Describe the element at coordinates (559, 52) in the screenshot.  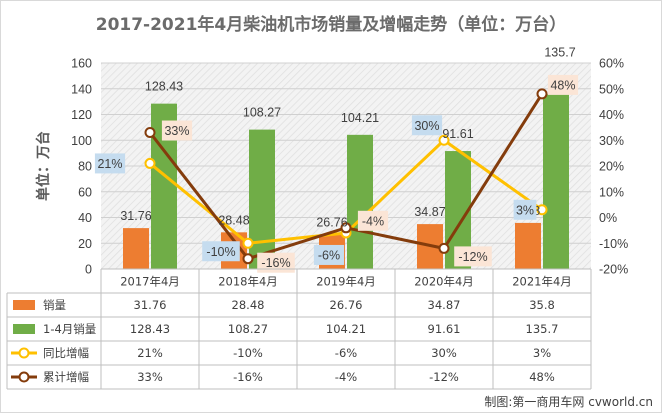
I see `data-label: 135.7` at that location.